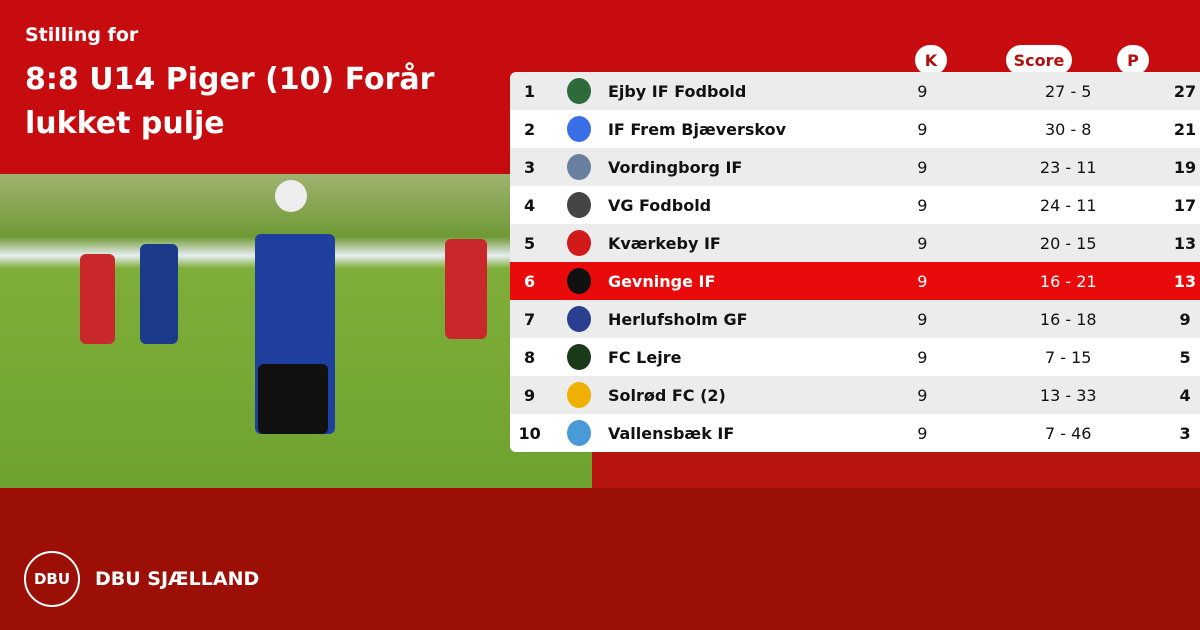 The image size is (1200, 630). Describe the element at coordinates (855, 205) in the screenshot. I see `table-row: 4 VG Fodbold 9 24 - 11 17` at that location.